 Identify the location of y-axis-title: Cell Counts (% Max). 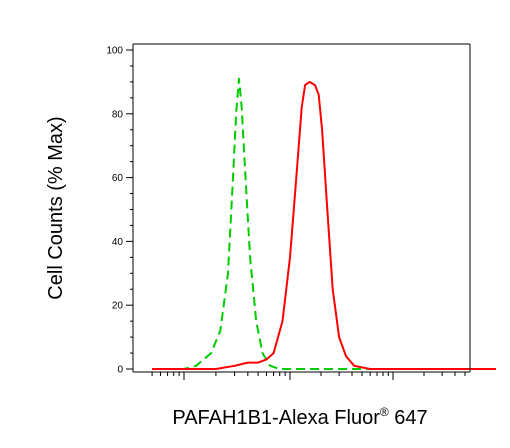
(56, 207).